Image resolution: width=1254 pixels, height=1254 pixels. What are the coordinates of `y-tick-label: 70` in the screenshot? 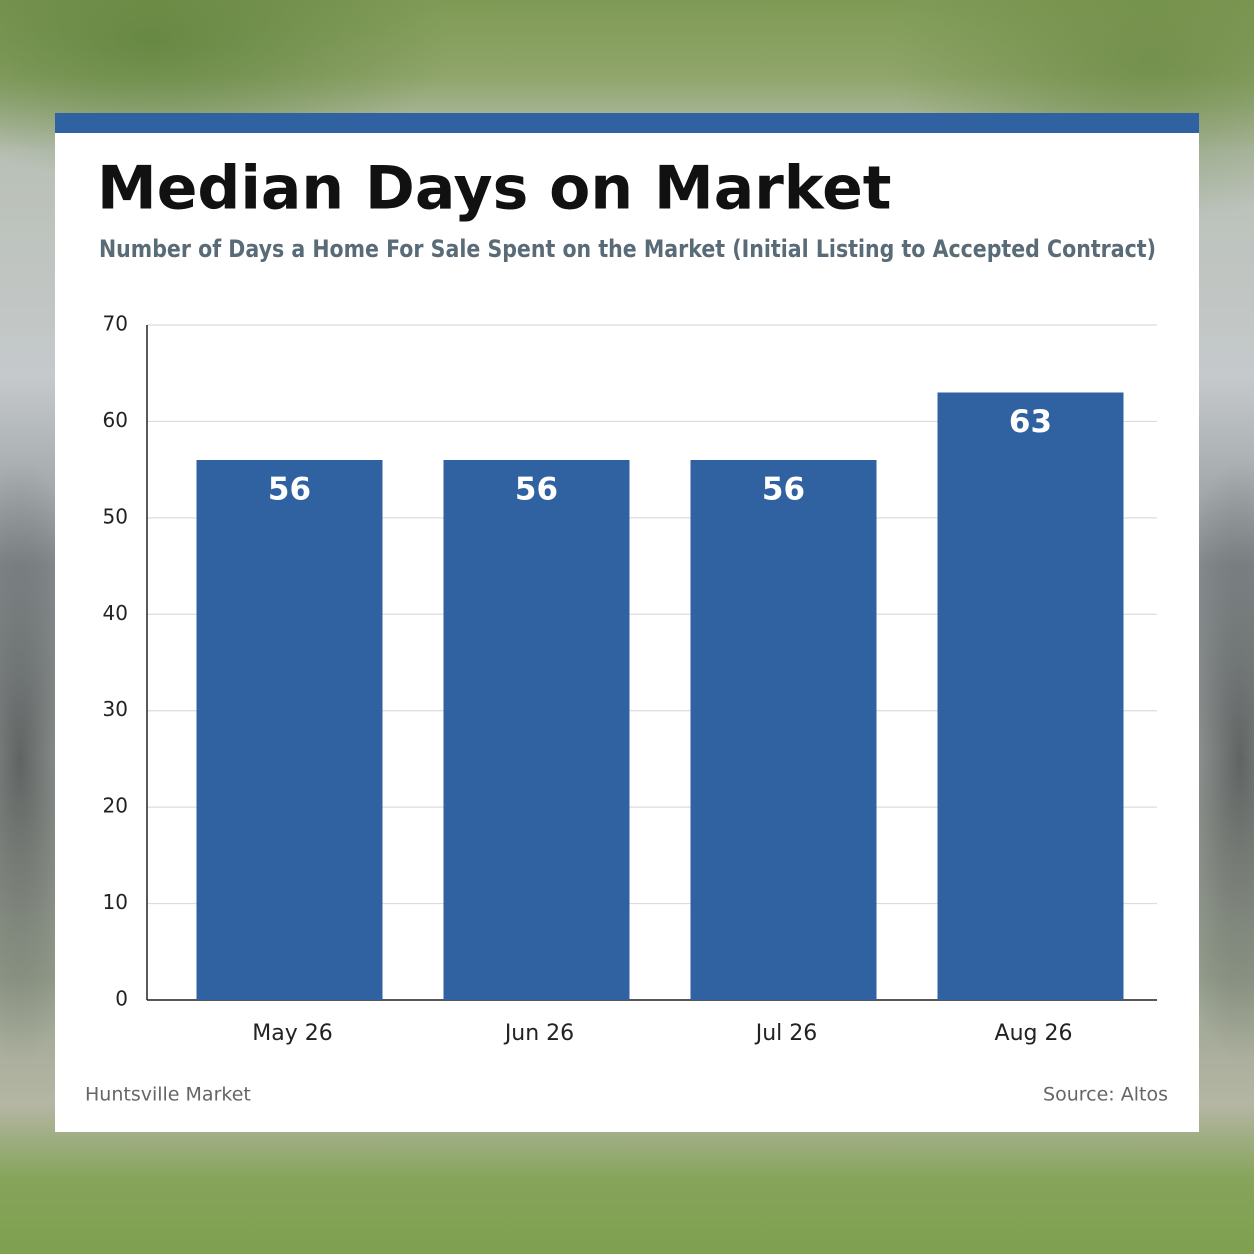 It's located at (115, 324).